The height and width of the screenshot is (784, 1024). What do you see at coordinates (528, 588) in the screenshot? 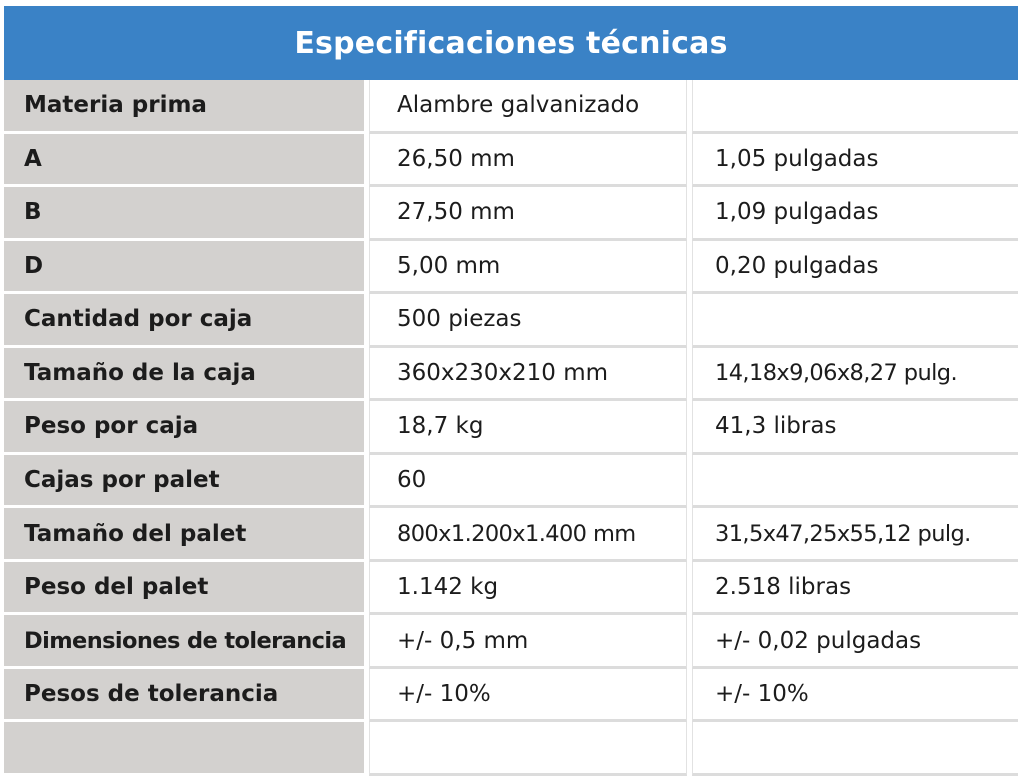
I see `row-value-metric-peso-del-palet: 1.142 kg` at bounding box center [528, 588].